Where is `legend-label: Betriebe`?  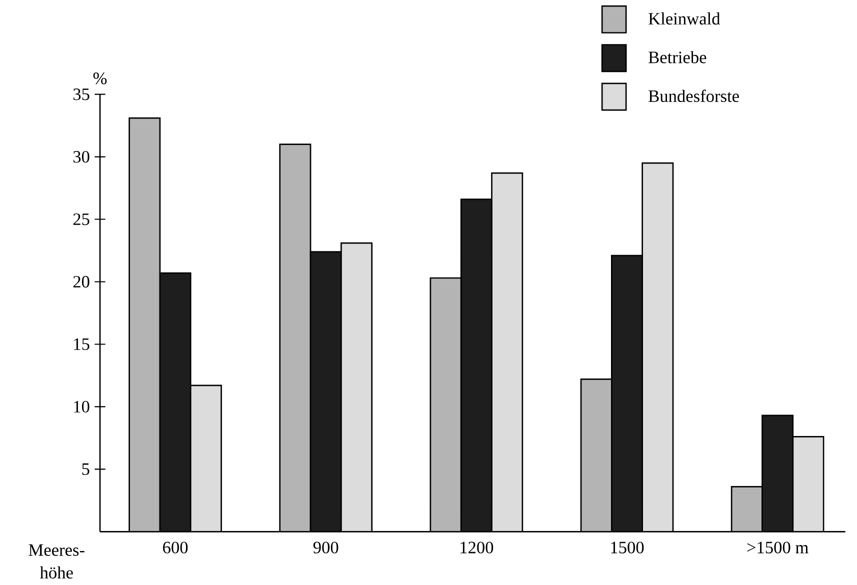
legend-label: Betriebe is located at coordinates (677, 57).